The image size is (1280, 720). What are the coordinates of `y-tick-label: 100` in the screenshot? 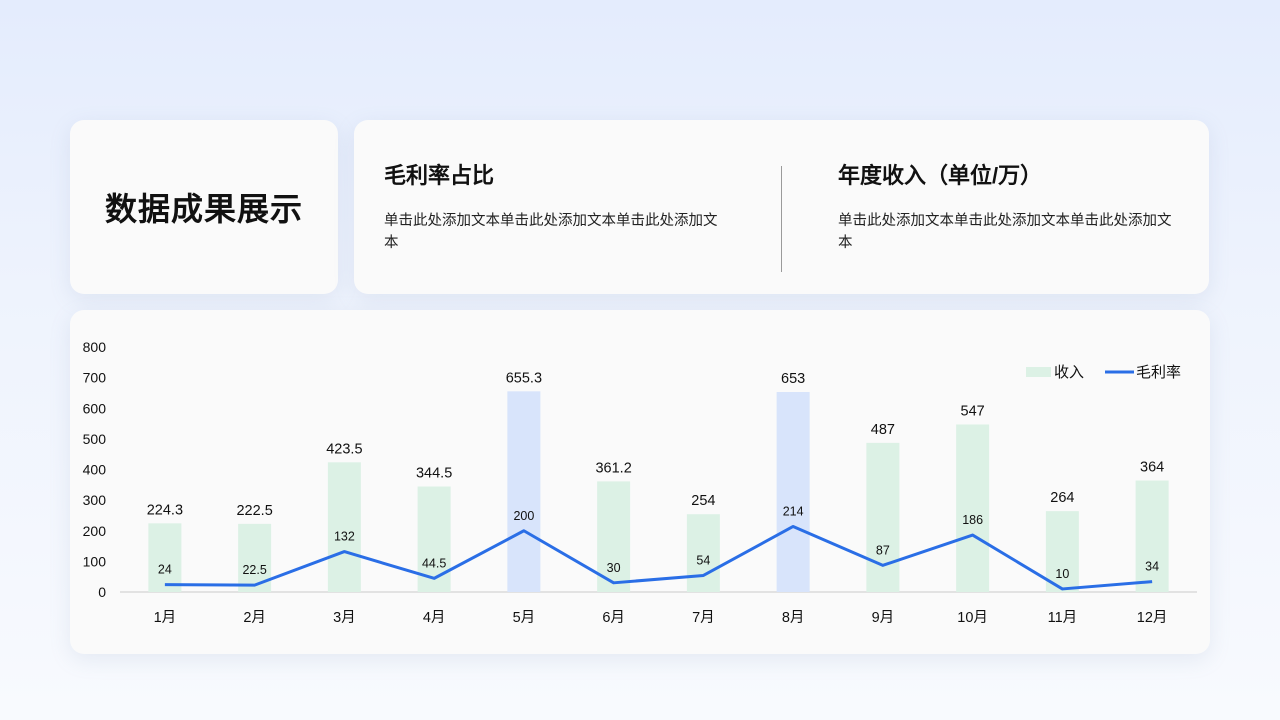 It's located at (95, 561).